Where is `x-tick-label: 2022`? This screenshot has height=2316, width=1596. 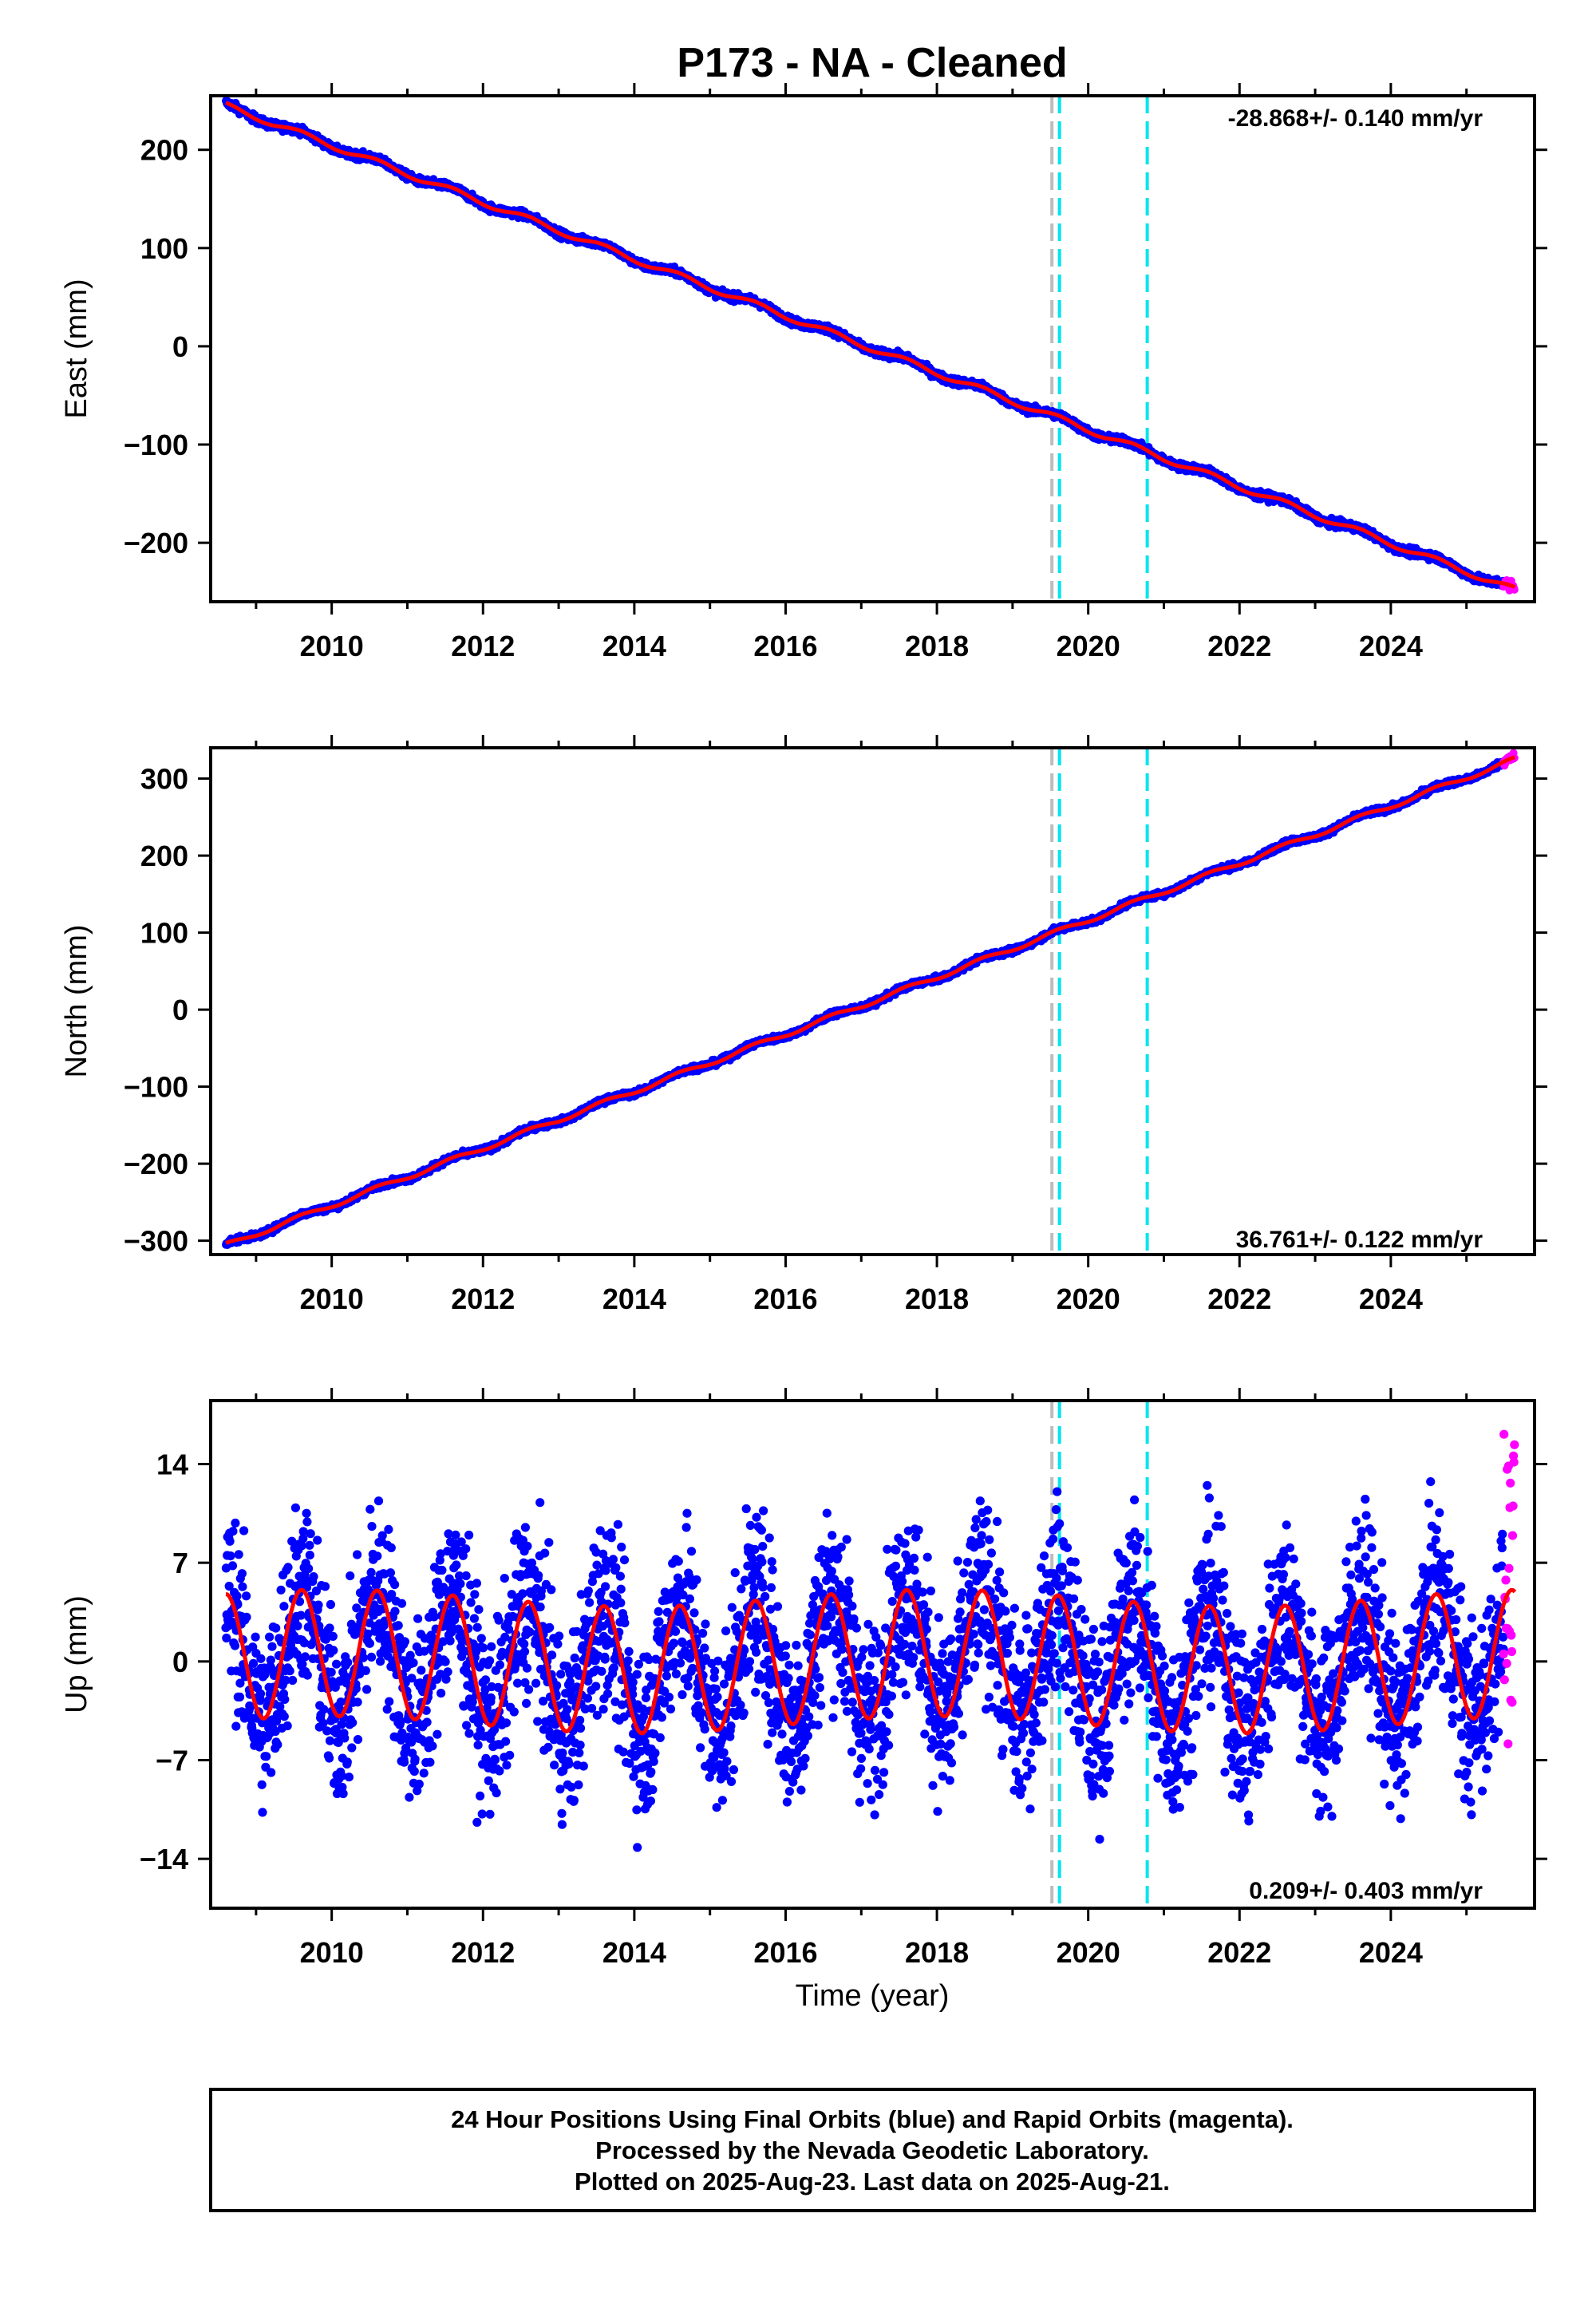 x-tick-label: 2022 is located at coordinates (1239, 646).